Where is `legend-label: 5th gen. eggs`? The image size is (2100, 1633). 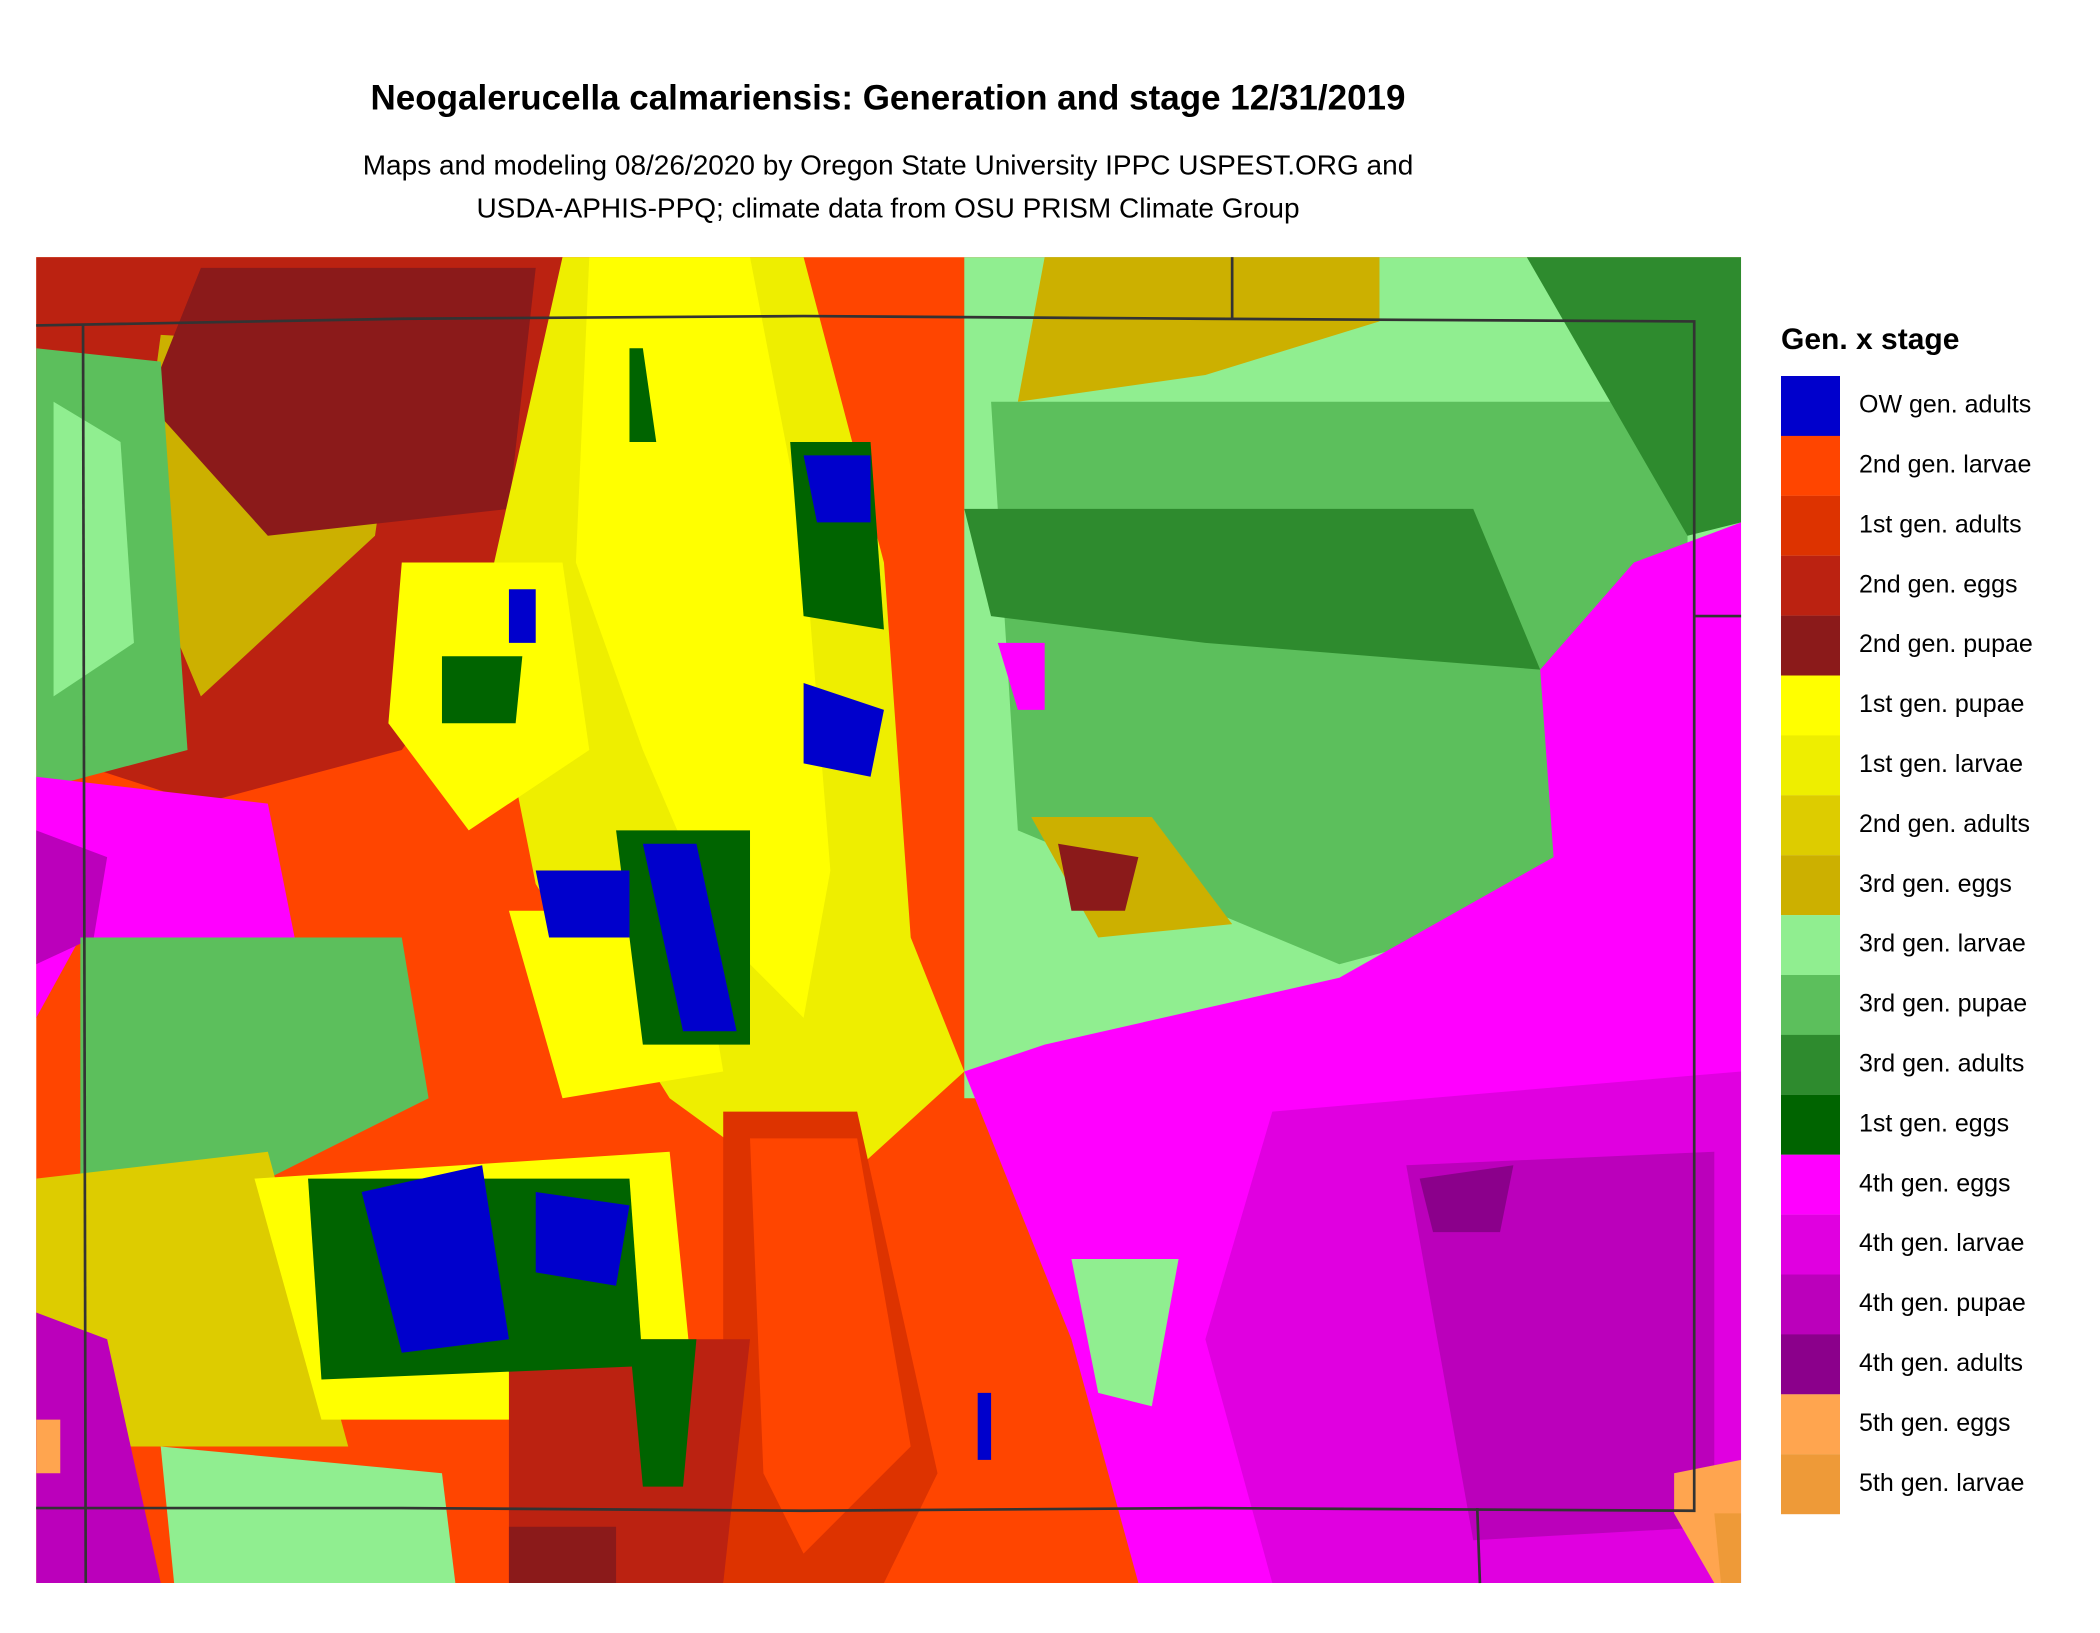
legend-label: 5th gen. eggs is located at coordinates (1935, 1423).